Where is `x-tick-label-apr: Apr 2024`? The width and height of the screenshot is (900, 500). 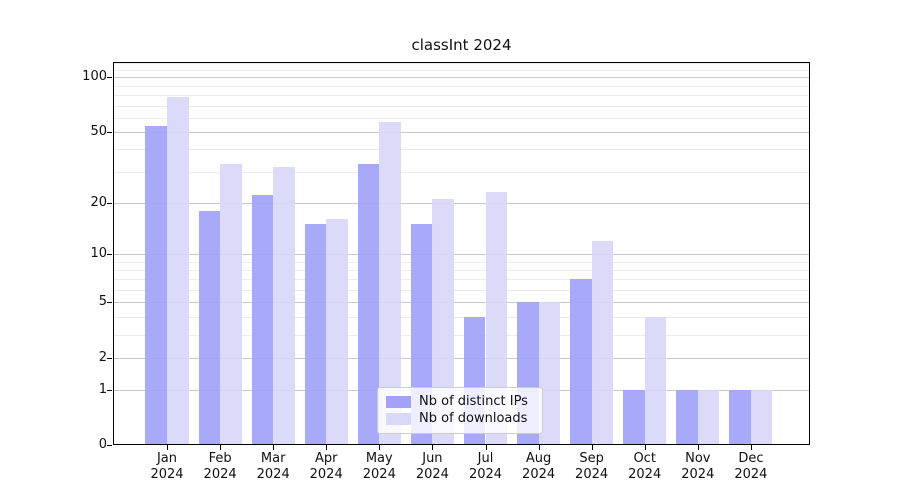
x-tick-label-apr: Apr 2024 is located at coordinates (326, 466).